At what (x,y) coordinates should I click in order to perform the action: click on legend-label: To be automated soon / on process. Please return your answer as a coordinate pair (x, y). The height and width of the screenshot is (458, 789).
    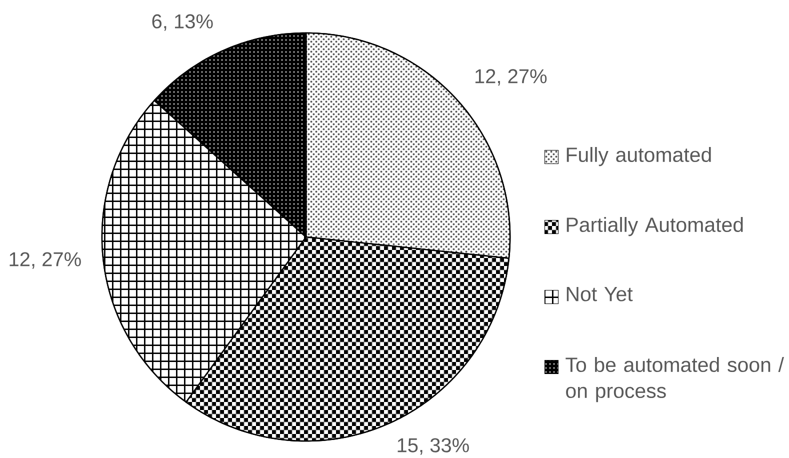
    Looking at the image, I should click on (675, 379).